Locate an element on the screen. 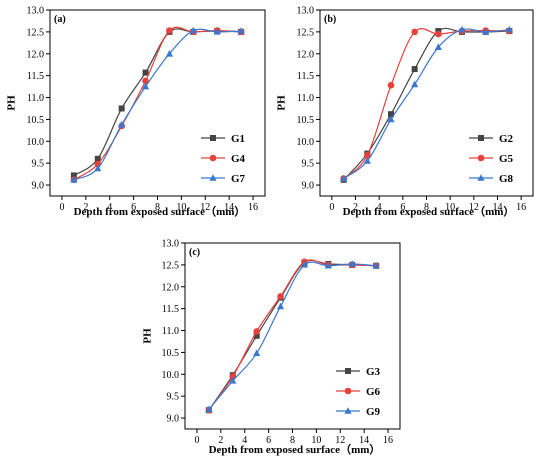  legend-entry: G6 is located at coordinates (358, 392).